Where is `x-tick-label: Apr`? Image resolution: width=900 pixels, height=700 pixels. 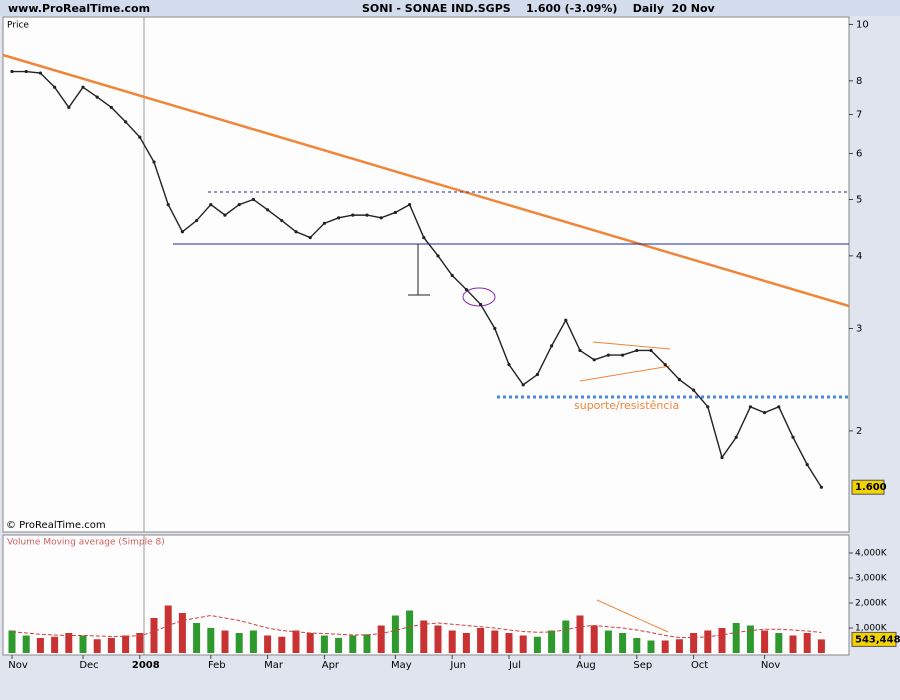 x-tick-label: Apr is located at coordinates (331, 665).